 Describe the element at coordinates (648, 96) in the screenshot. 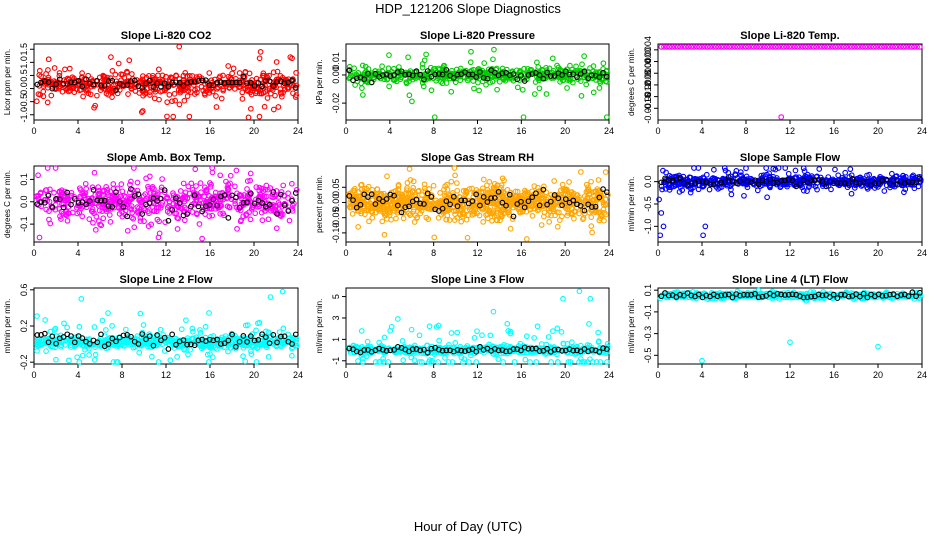

I see `y-tick-label: -0.0012` at that location.